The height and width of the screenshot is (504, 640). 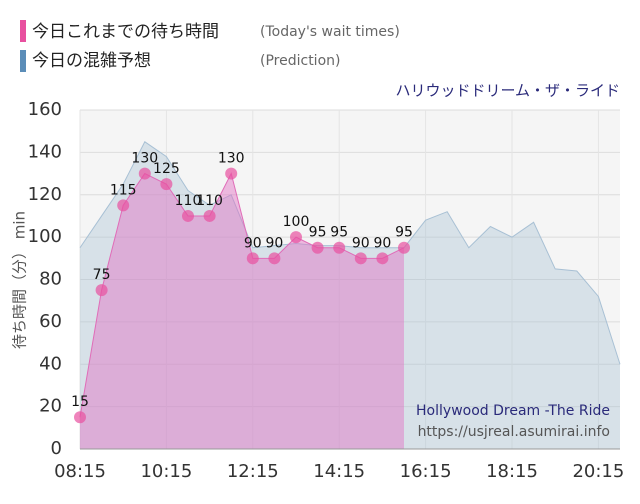 What do you see at coordinates (166, 471) in the screenshot?
I see `x-tick-label: 10:15` at bounding box center [166, 471].